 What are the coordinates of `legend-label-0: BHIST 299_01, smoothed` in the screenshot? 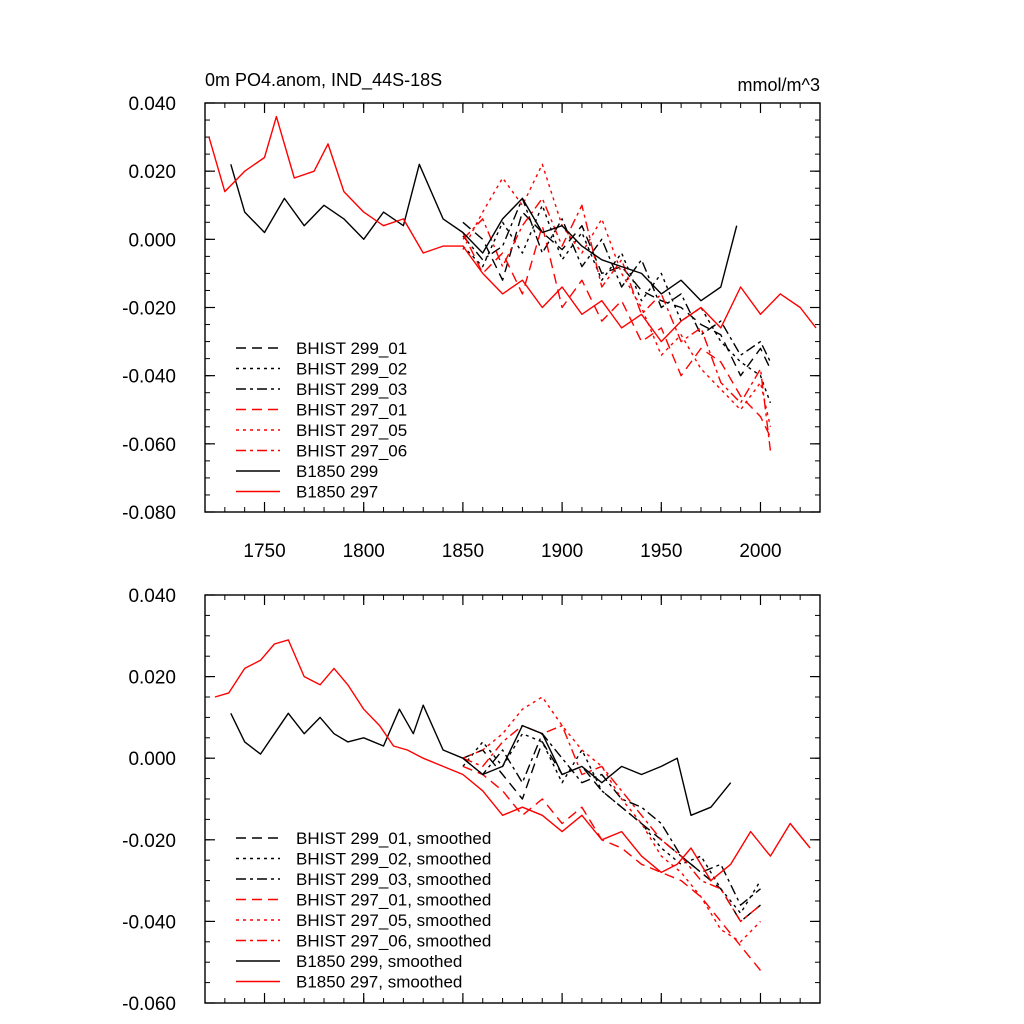 It's located at (393, 838).